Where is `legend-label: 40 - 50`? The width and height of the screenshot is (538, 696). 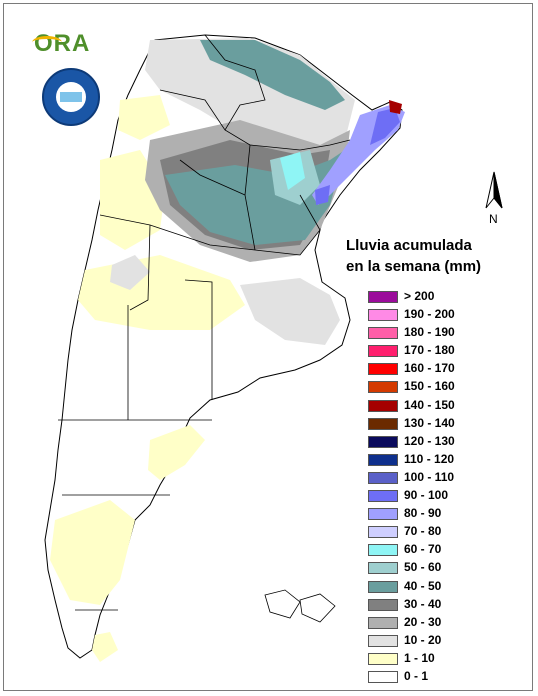
legend-label: 40 - 50 is located at coordinates (423, 585).